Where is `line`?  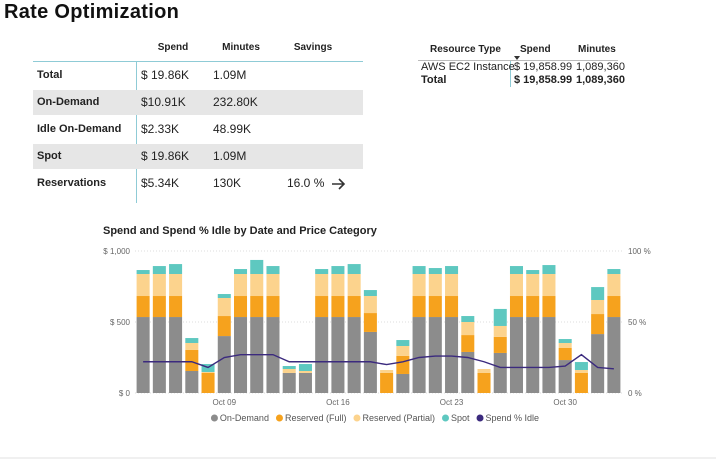 line is located at coordinates (378, 361).